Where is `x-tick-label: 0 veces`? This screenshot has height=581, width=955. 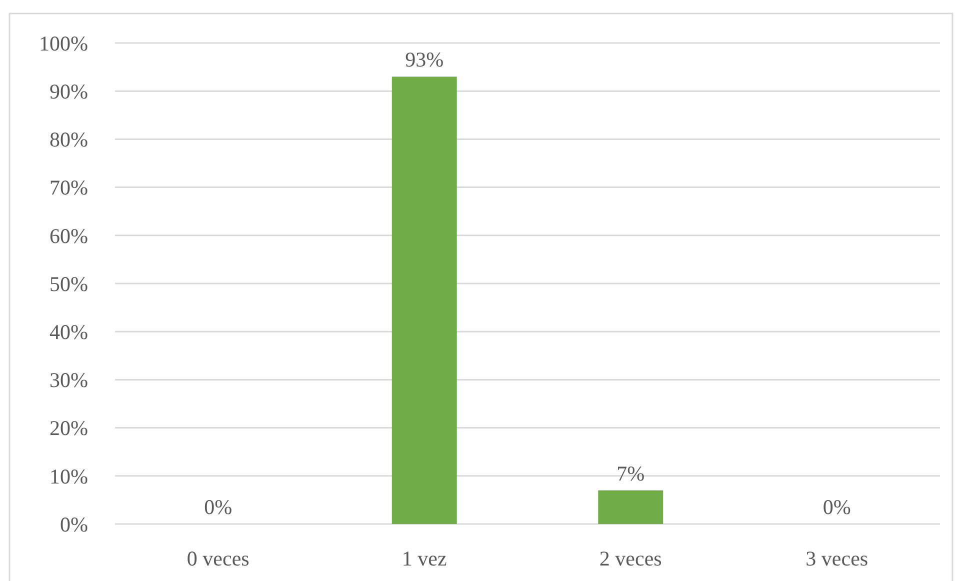
x-tick-label: 0 veces is located at coordinates (218, 558).